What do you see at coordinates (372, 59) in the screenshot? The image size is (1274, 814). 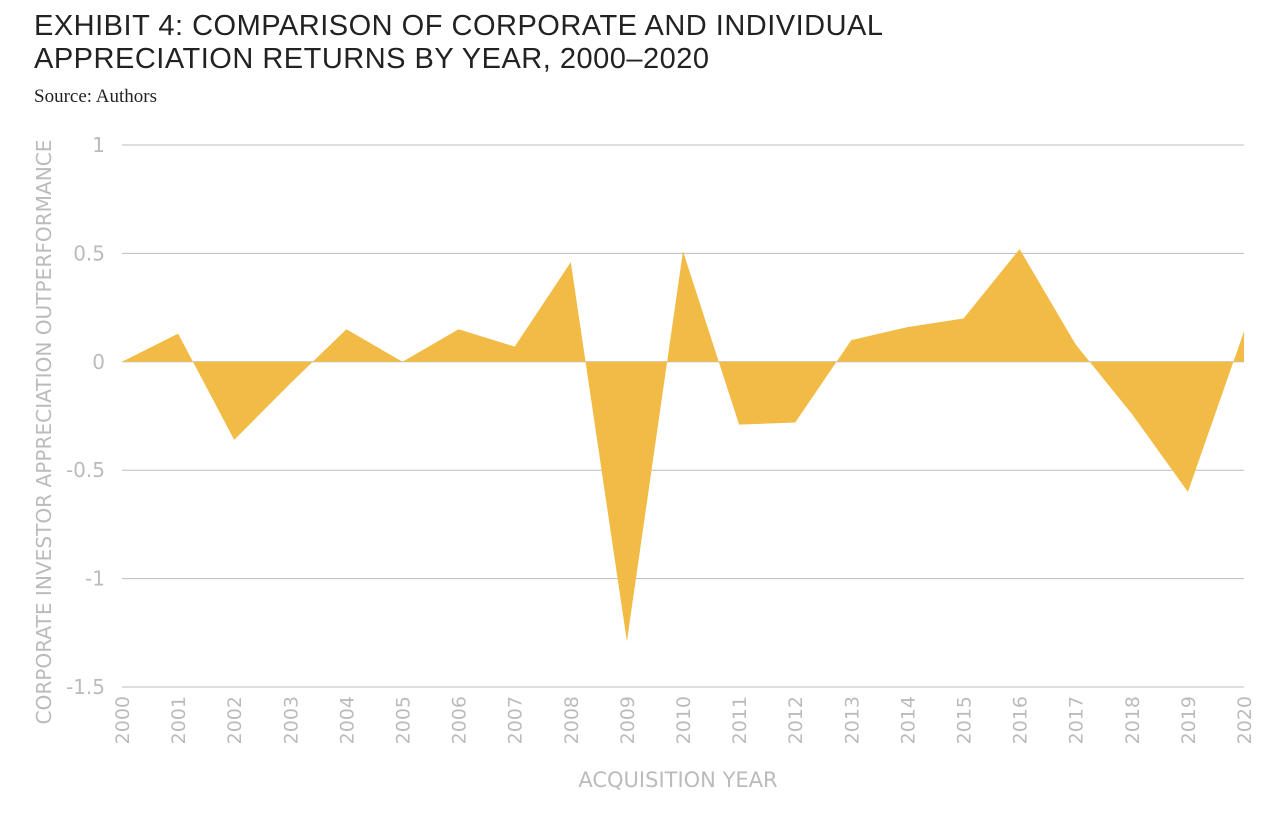 I see `chart-title-line-2: APPRECIATION RETURNS BY YEAR, 2000–2020` at bounding box center [372, 59].